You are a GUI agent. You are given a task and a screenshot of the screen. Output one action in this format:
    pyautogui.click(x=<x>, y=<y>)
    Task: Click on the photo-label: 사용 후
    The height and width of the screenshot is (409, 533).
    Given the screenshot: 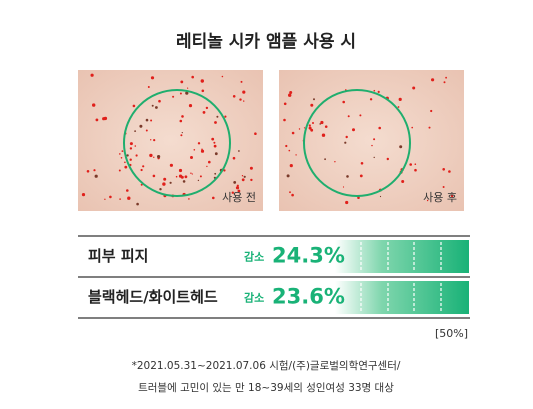 What is the action you would take?
    pyautogui.click(x=440, y=197)
    